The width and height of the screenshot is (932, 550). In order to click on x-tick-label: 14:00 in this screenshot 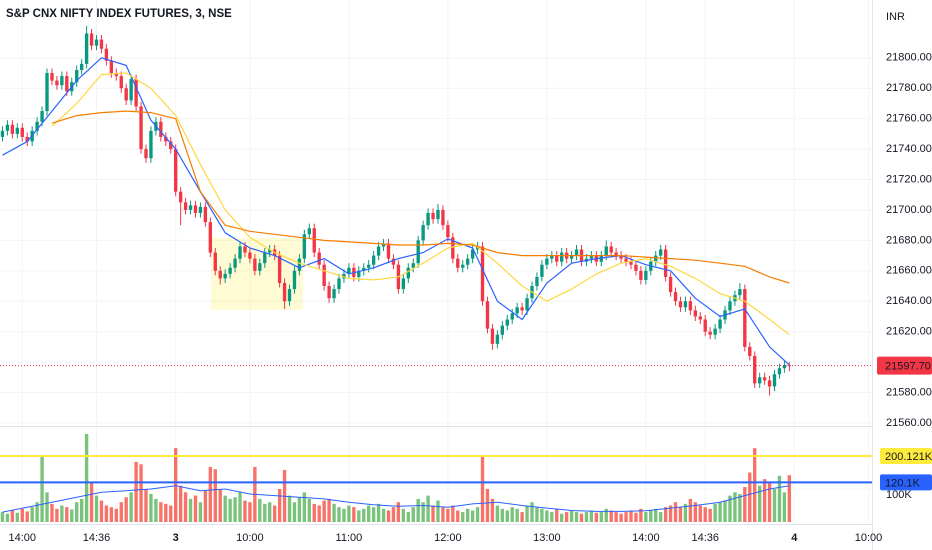, I will do `click(646, 538)`.